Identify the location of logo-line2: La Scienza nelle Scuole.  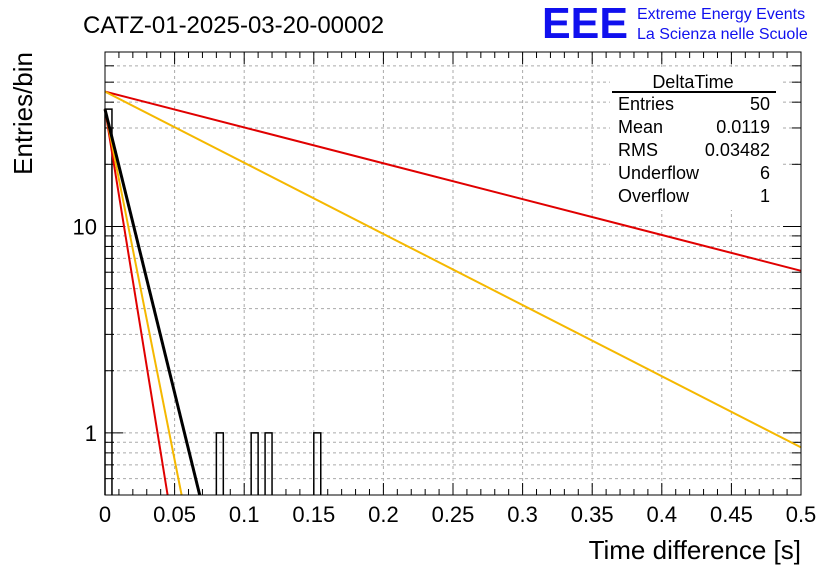
(722, 34).